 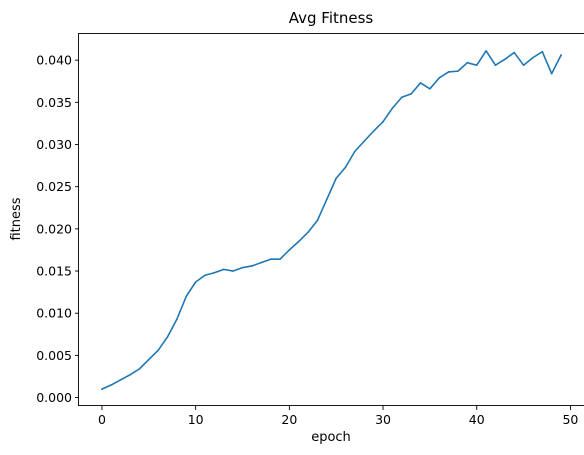 I want to click on y-tick-label: 0.005, so click(x=54, y=355).